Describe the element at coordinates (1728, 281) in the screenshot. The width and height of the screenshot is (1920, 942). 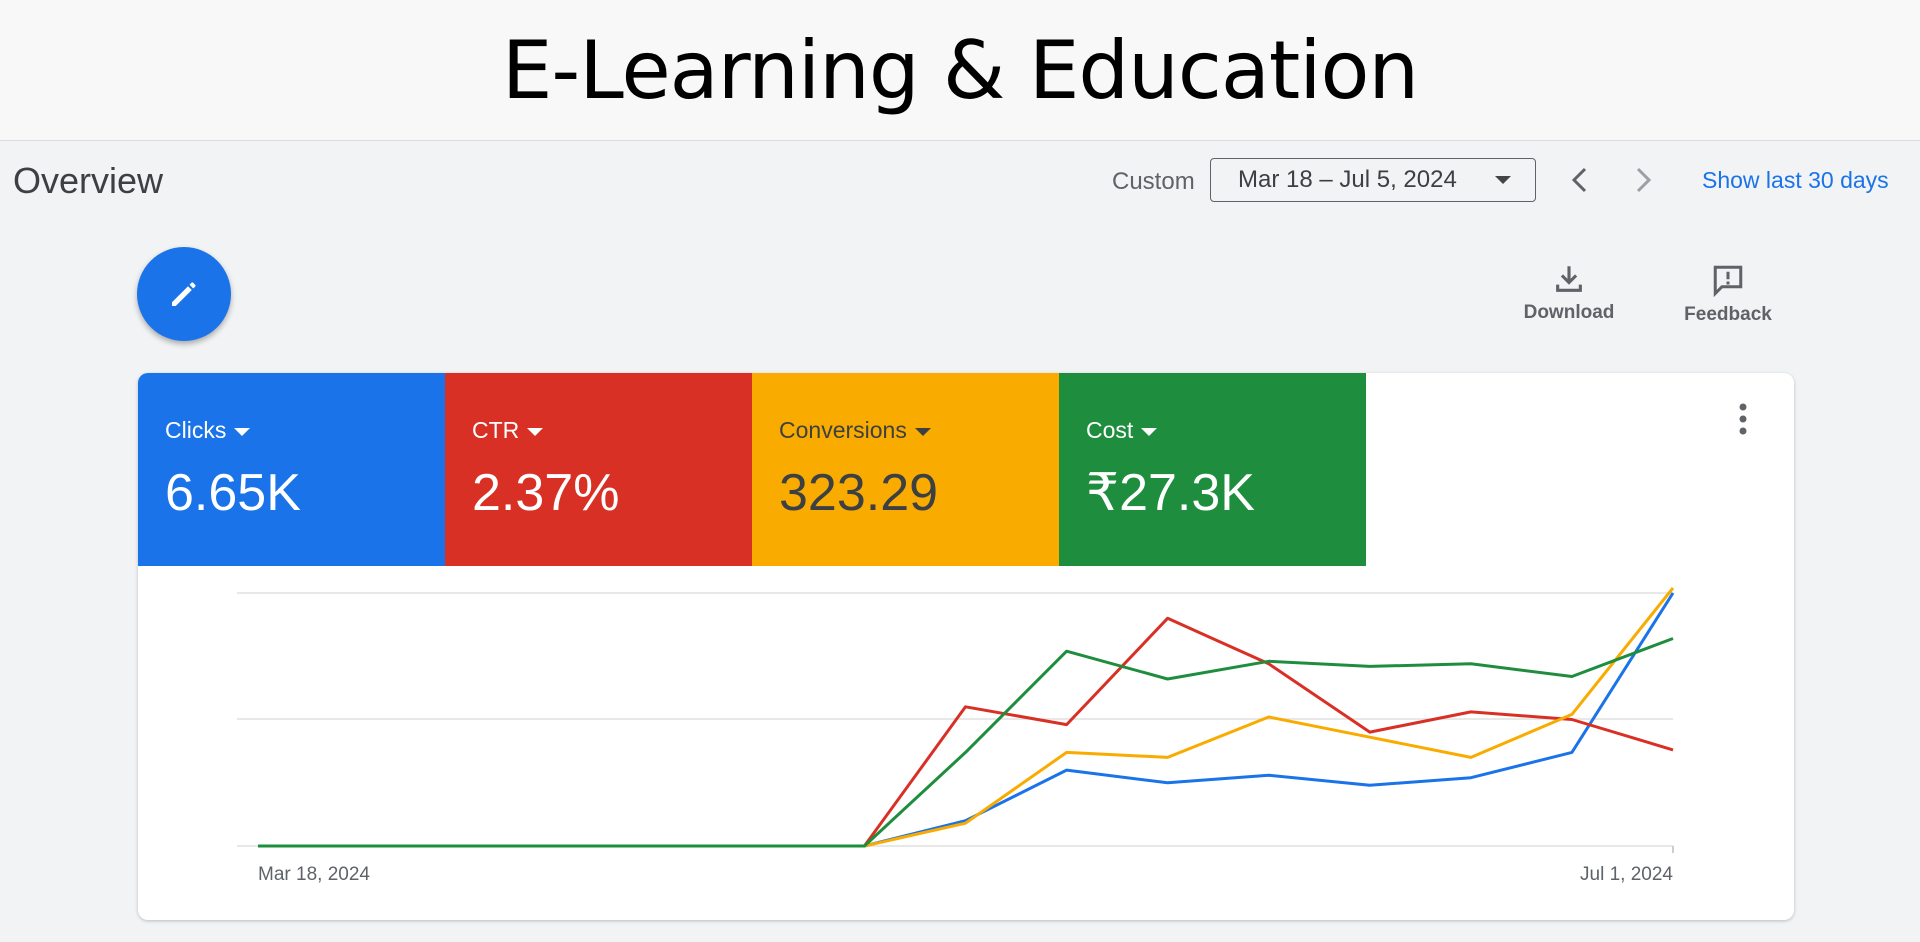
I see `feedback-icon` at that location.